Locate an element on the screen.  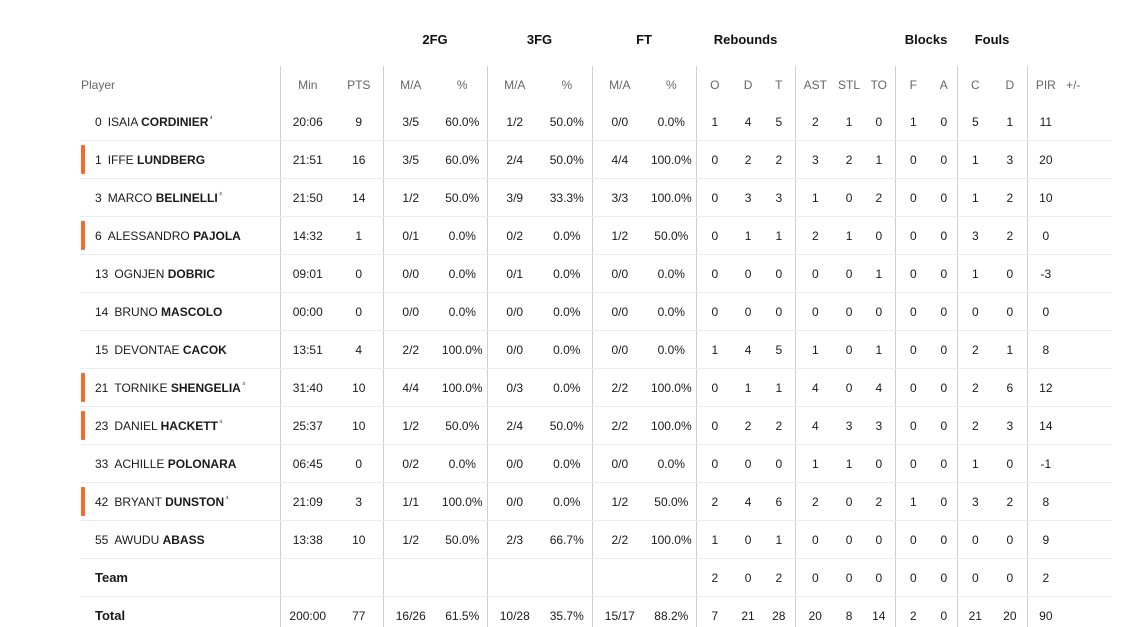
cell-2fg-ma is located at coordinates (410, 577).